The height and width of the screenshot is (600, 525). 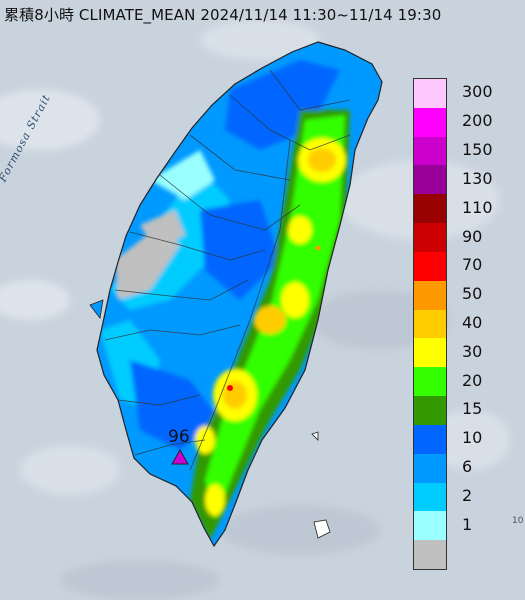 What do you see at coordinates (472, 294) in the screenshot?
I see `legend-label: 50` at bounding box center [472, 294].